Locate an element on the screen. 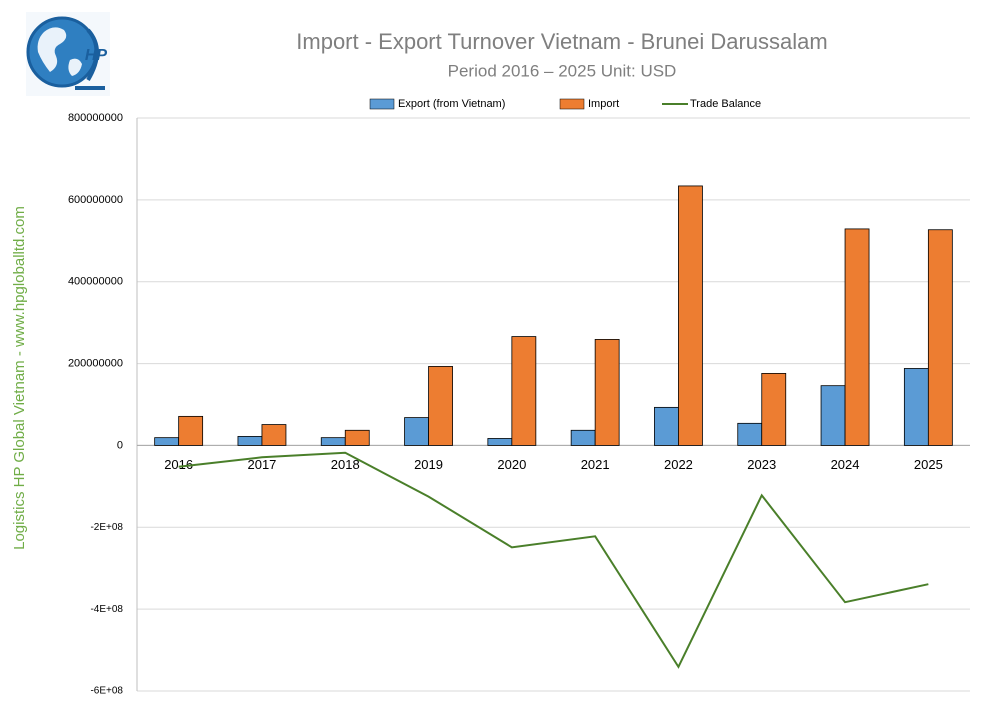 This screenshot has height=722, width=1003. x-tick-label: 2018 is located at coordinates (345, 464).